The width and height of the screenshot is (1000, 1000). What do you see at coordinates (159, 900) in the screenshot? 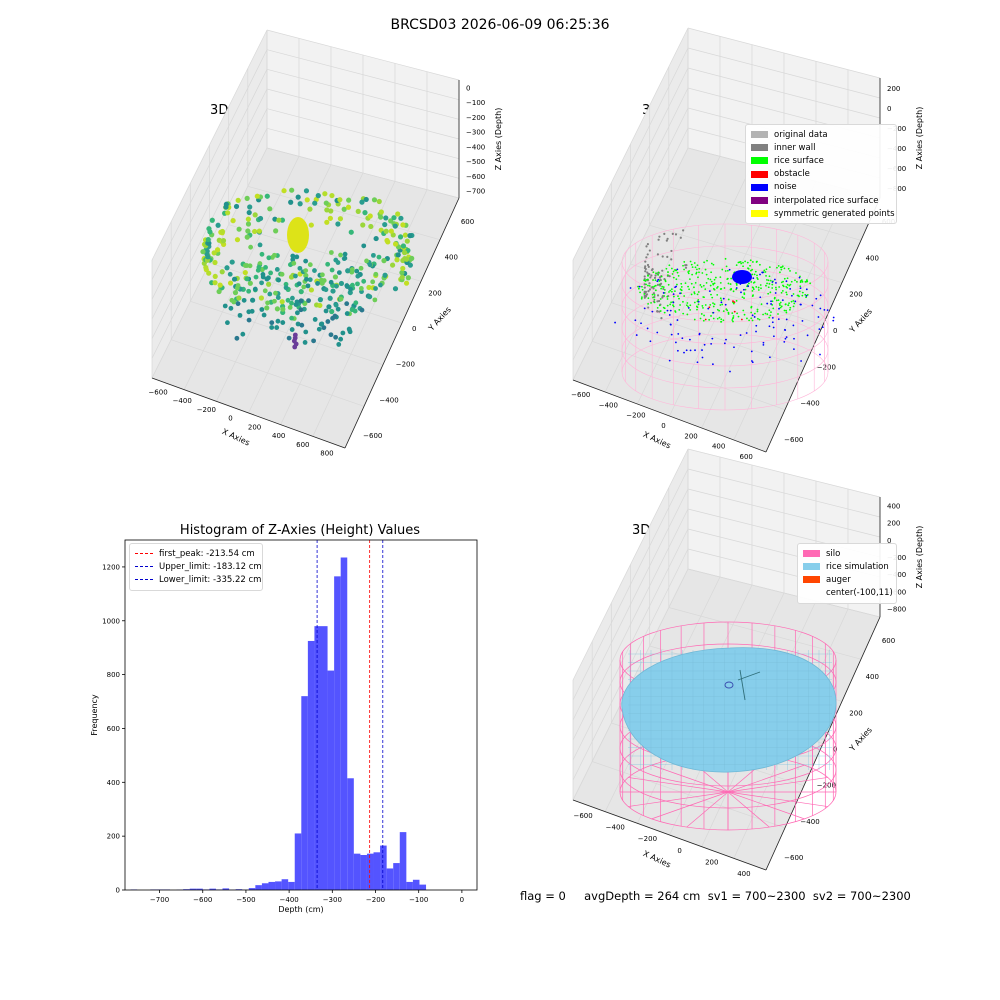
I see `histogram-x-tick-label: −700` at bounding box center [159, 900].